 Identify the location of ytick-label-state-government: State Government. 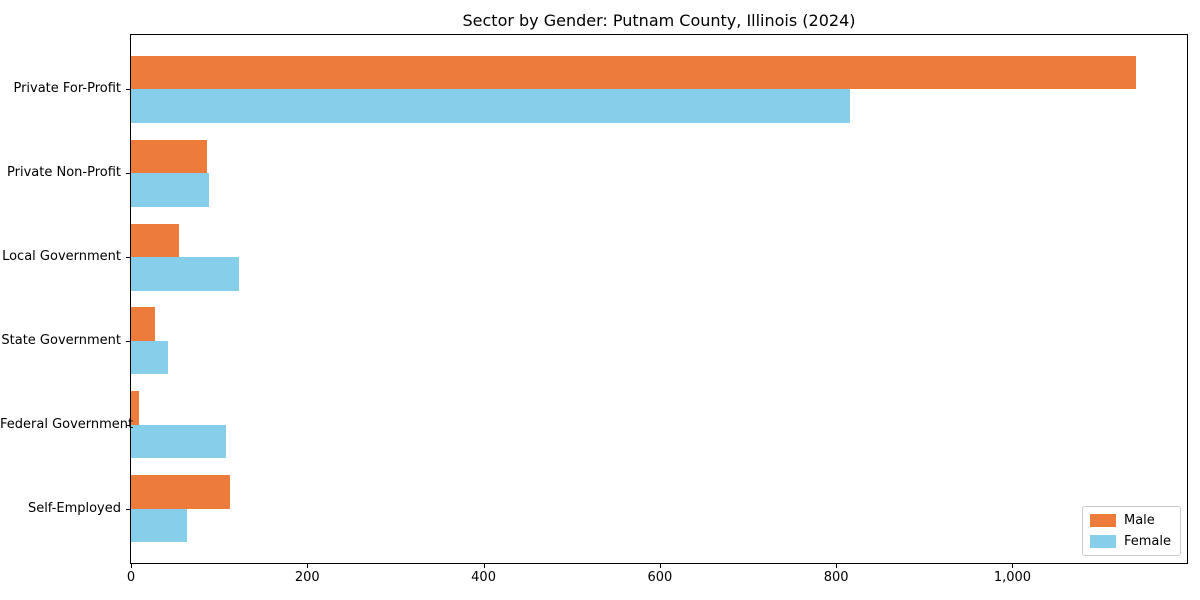
(61, 340).